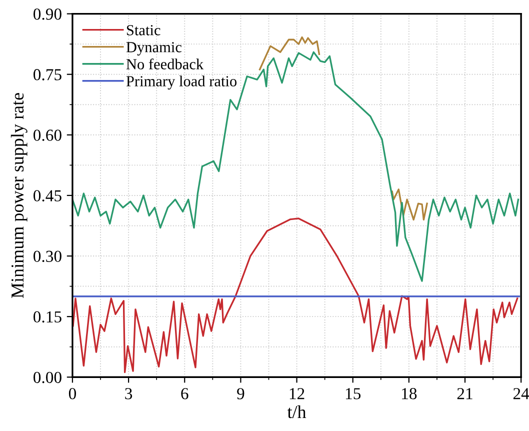 This screenshot has width=529, height=431. What do you see at coordinates (165, 64) in the screenshot?
I see `legend-label: No feedback` at bounding box center [165, 64].